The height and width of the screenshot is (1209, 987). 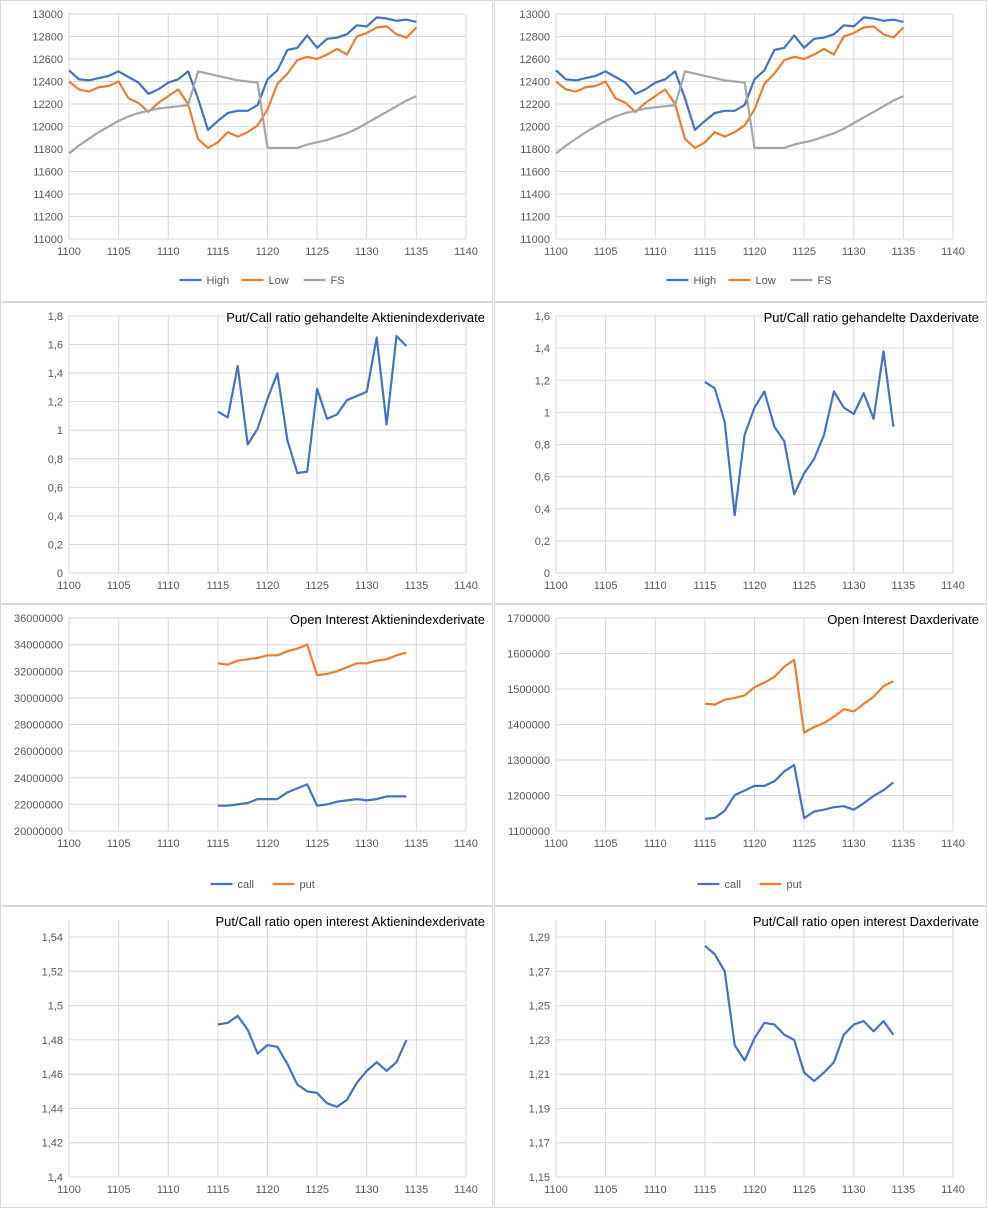 I want to click on y-tick-label: 12200, so click(x=534, y=105).